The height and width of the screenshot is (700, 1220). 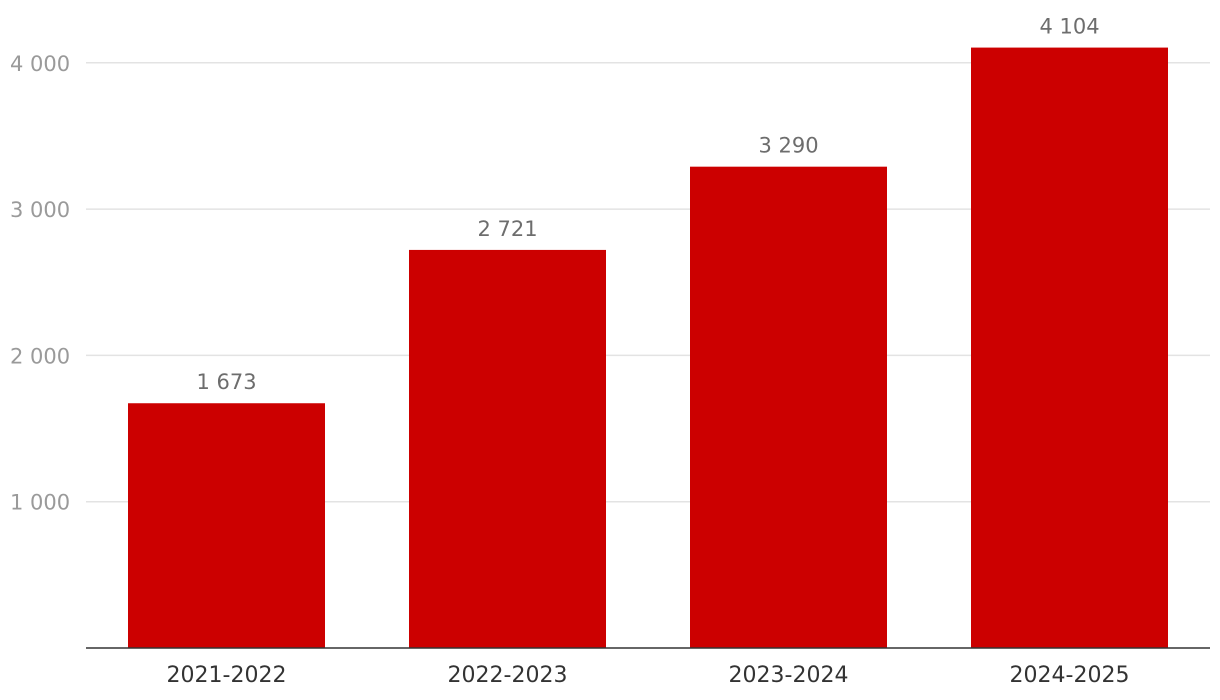 What do you see at coordinates (226, 382) in the screenshot?
I see `data-label-2021-2022: 1 673` at bounding box center [226, 382].